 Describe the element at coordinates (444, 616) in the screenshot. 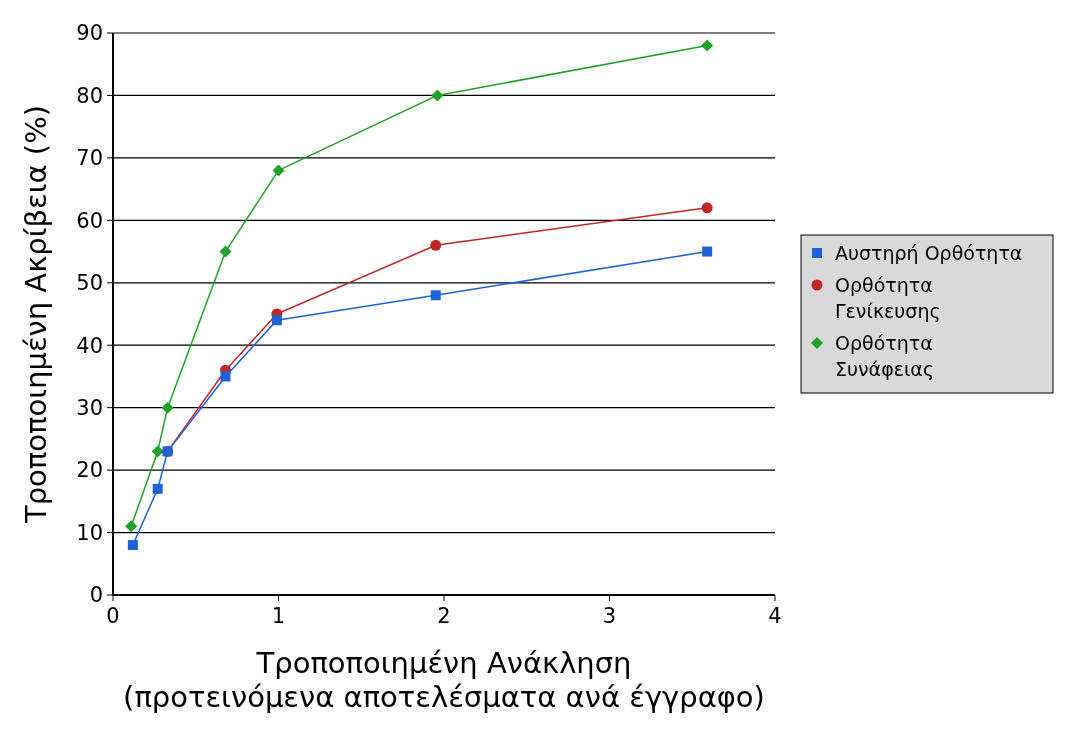

I see `x-tick-label: 2` at that location.